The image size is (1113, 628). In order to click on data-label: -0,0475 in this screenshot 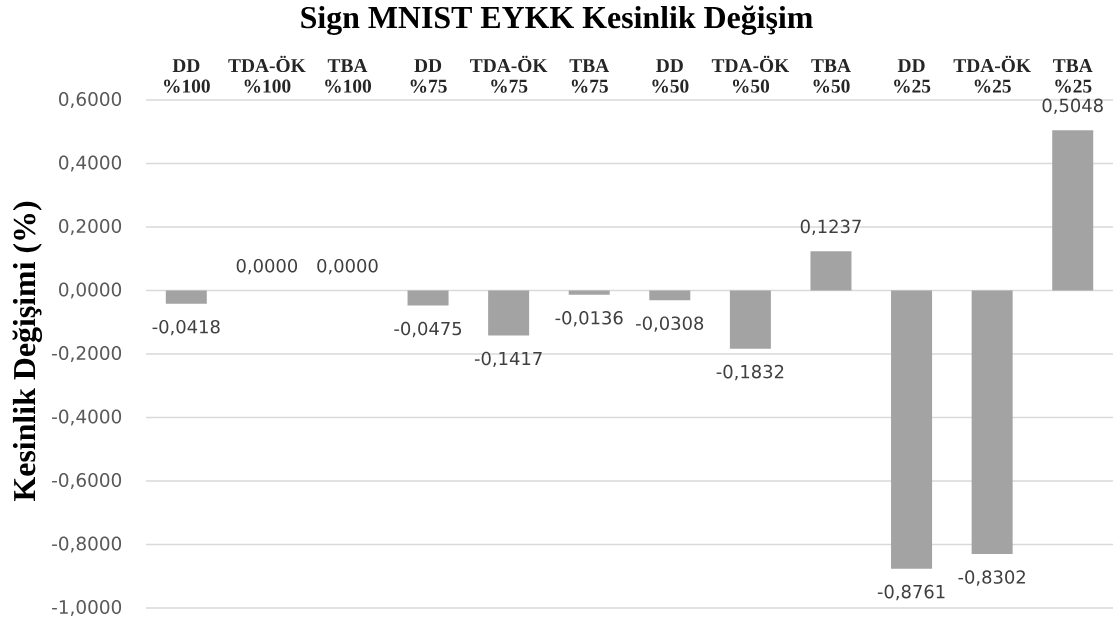, I will do `click(428, 329)`.